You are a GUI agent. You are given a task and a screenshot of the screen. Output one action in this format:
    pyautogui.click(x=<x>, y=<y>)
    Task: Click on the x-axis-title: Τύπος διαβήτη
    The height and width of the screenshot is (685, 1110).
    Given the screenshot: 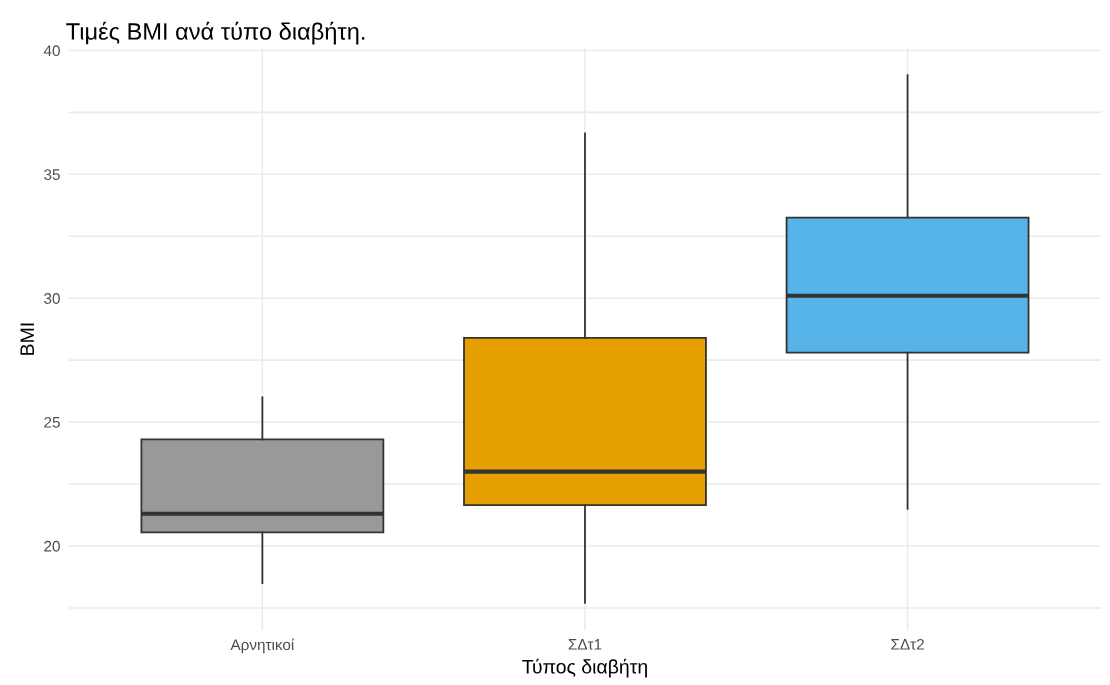 What is the action you would take?
    pyautogui.click(x=584, y=668)
    